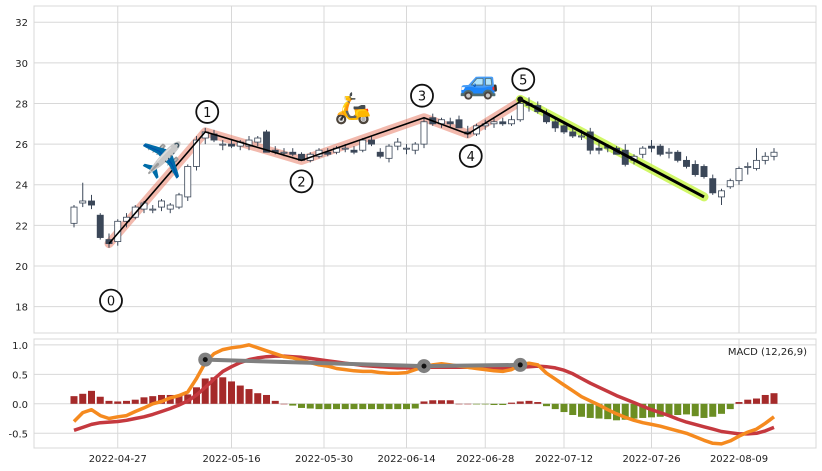 The image size is (822, 471). I want to click on date-tick-label: 2022-04-27, so click(118, 459).